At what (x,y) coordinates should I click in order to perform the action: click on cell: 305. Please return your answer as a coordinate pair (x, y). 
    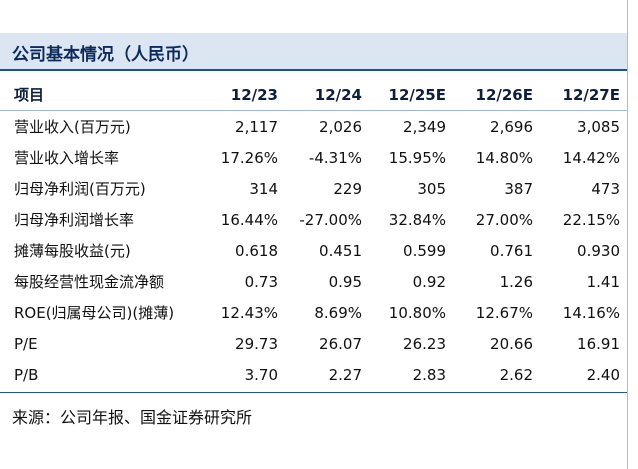
    Looking at the image, I should click on (431, 189).